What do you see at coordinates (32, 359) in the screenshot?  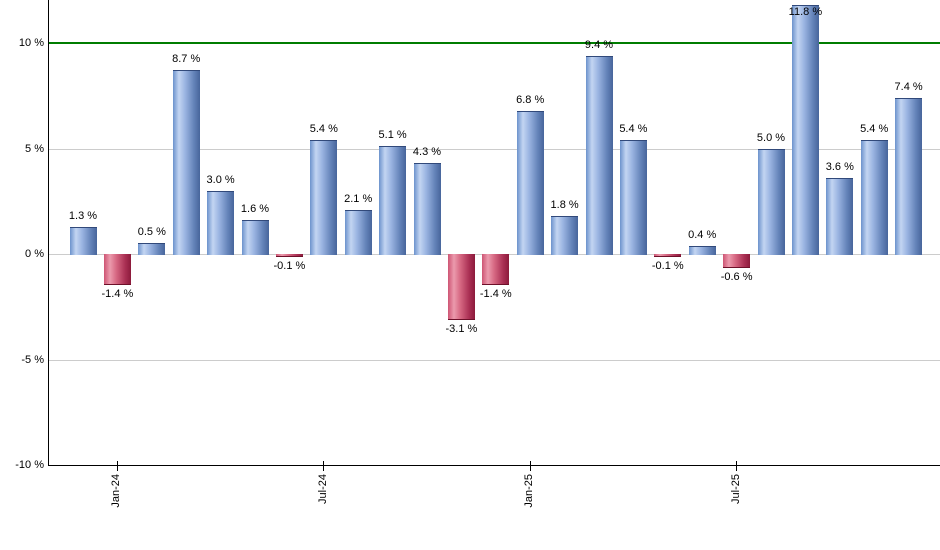 I see `y-axis-label: -5 %` at bounding box center [32, 359].